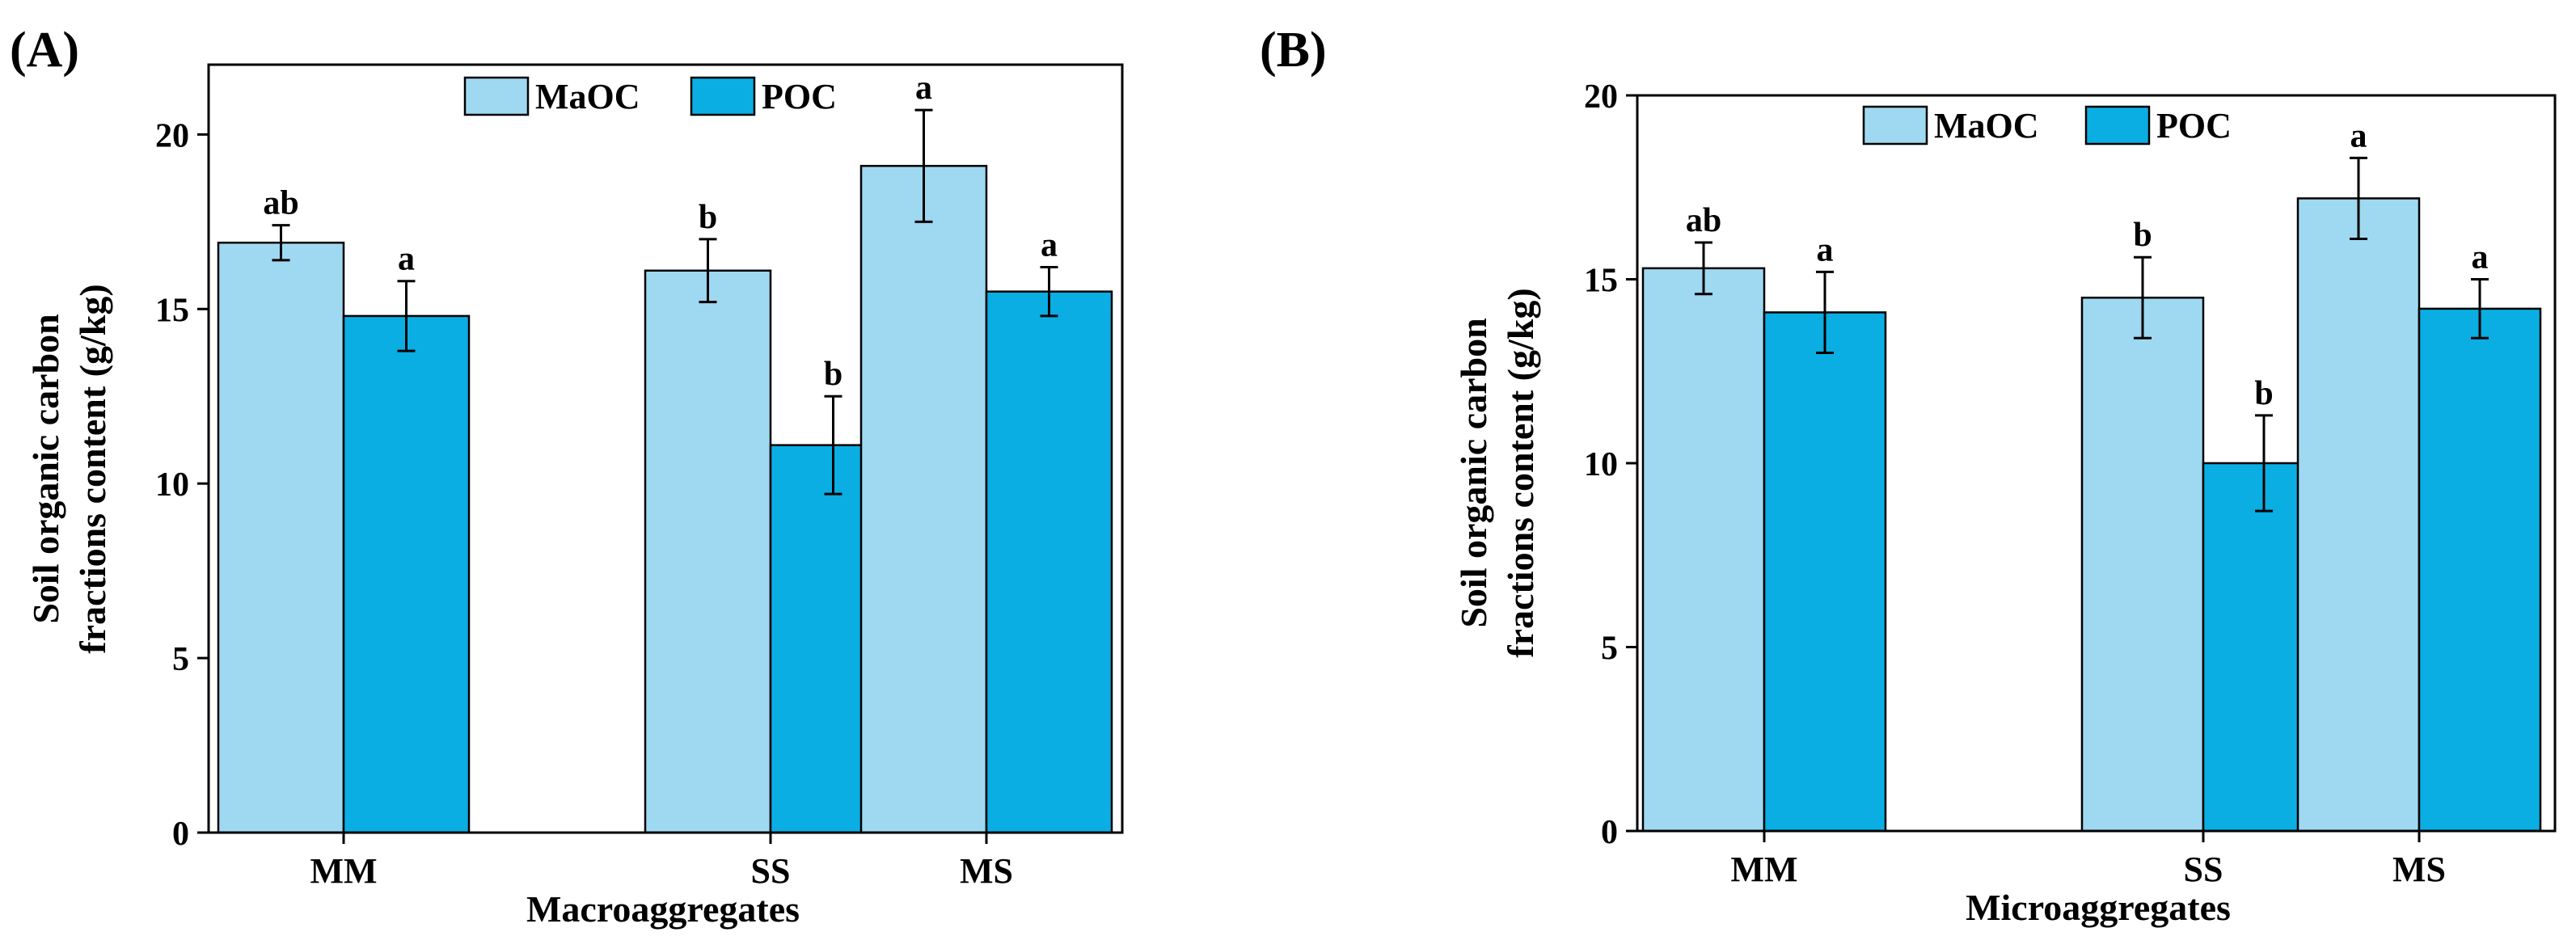 The width and height of the screenshot is (2576, 949). I want to click on panel-a-label: (A), so click(44, 50).